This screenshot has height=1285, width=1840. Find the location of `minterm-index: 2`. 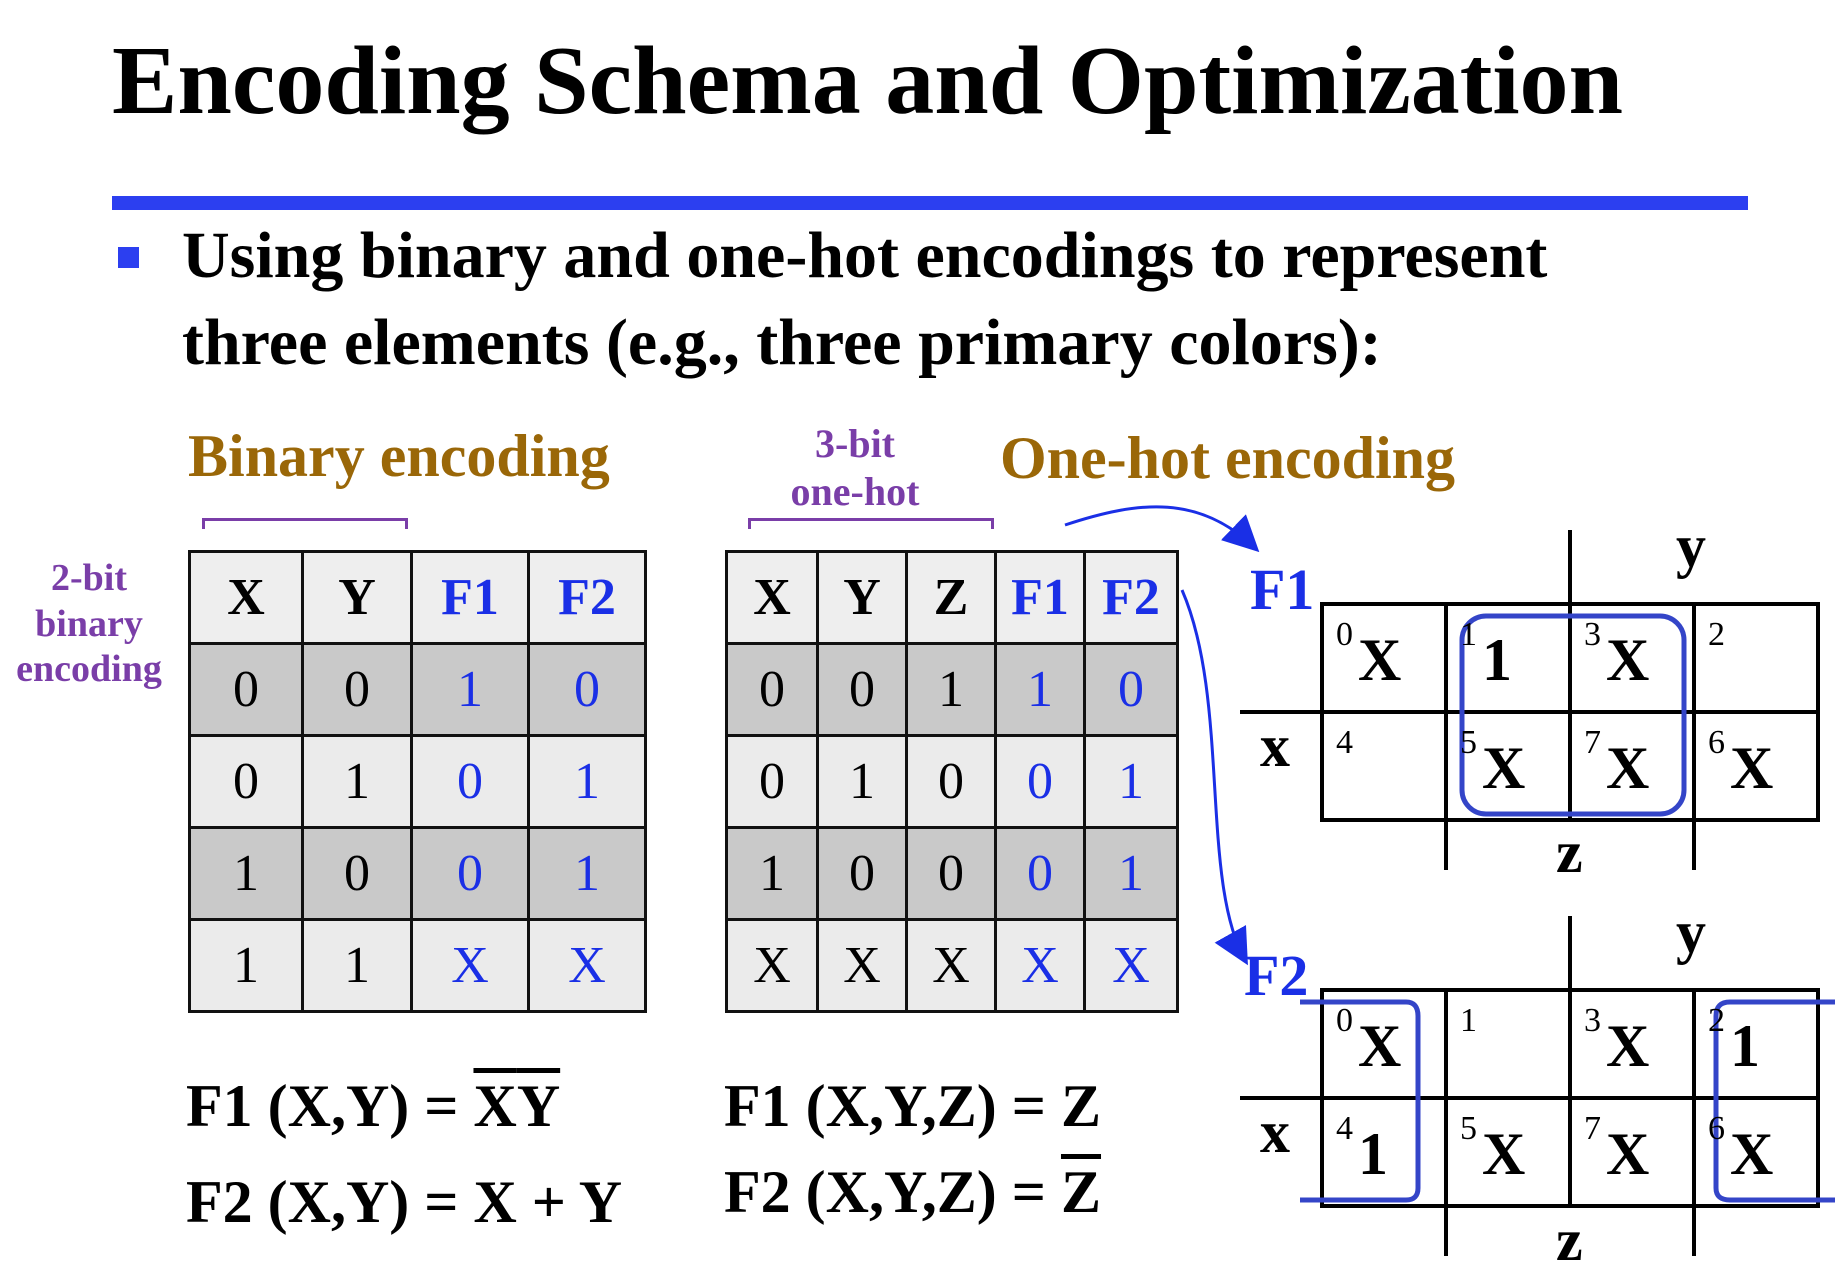

minterm-index: 2 is located at coordinates (1716, 634).